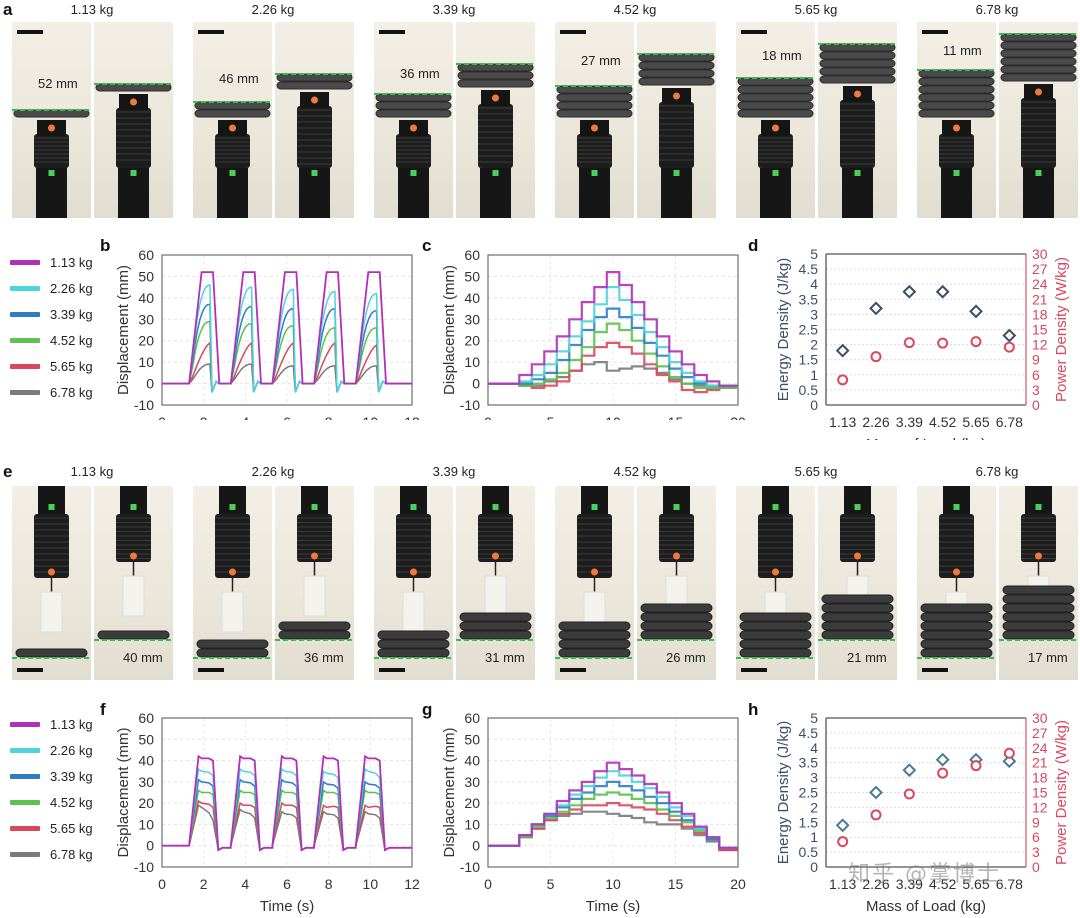 Image resolution: width=1080 pixels, height=918 pixels. Describe the element at coordinates (204, 417) in the screenshot. I see `x-tick-label: 2` at that location.